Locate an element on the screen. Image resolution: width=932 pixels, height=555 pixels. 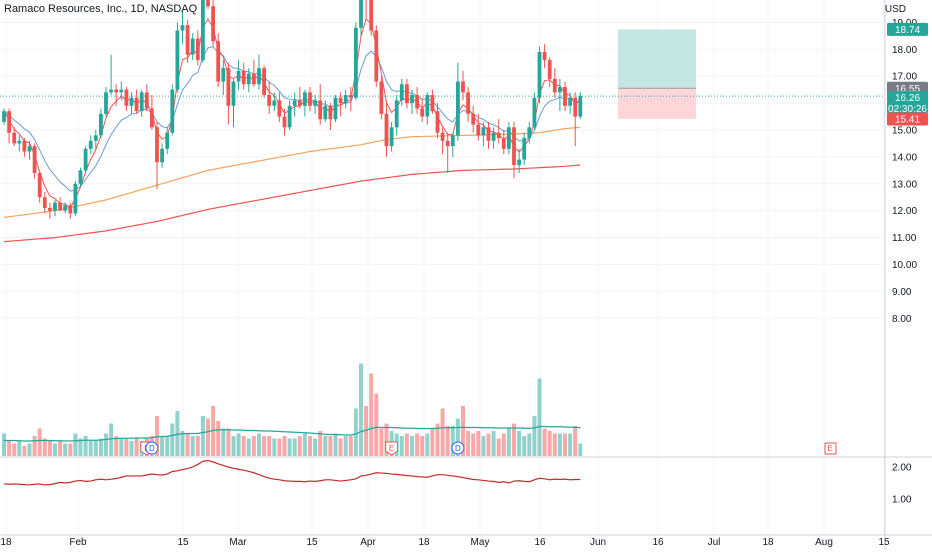
volume-ma-line is located at coordinates (292, 433).